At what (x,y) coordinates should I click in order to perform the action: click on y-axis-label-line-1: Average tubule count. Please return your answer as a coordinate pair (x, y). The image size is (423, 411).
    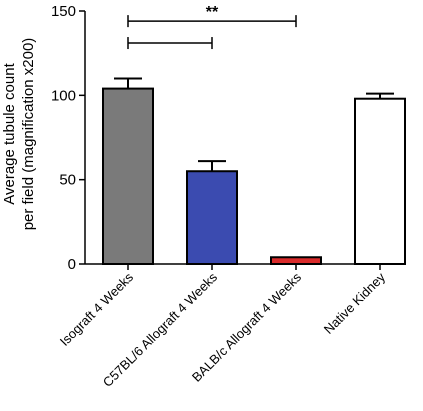
    Looking at the image, I should click on (9, 133).